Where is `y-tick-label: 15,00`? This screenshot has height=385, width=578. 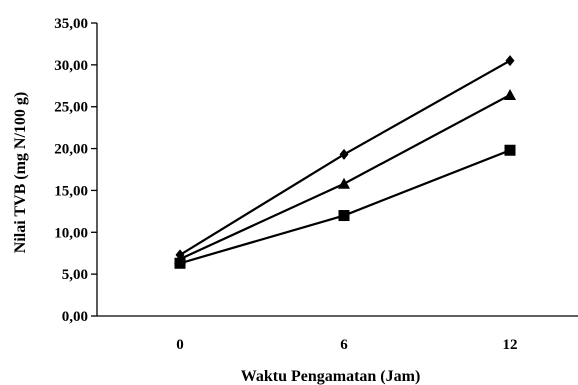 y-tick-label: 15,00 is located at coordinates (71, 191).